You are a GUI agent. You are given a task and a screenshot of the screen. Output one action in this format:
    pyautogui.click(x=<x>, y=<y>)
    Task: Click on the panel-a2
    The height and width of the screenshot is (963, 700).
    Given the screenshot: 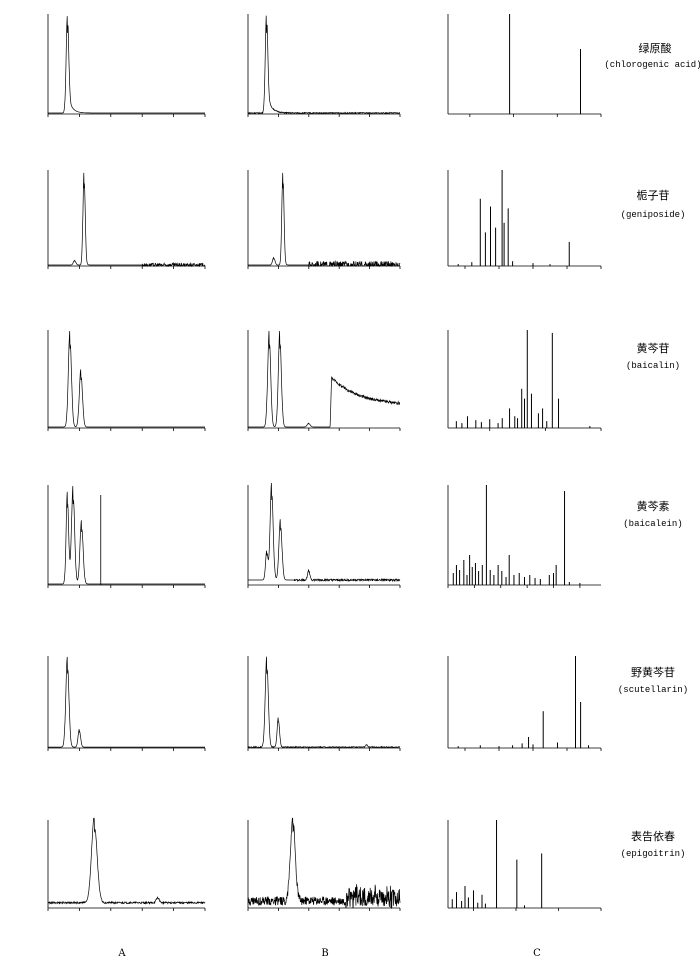 What is the action you would take?
    pyautogui.click(x=126, y=219)
    